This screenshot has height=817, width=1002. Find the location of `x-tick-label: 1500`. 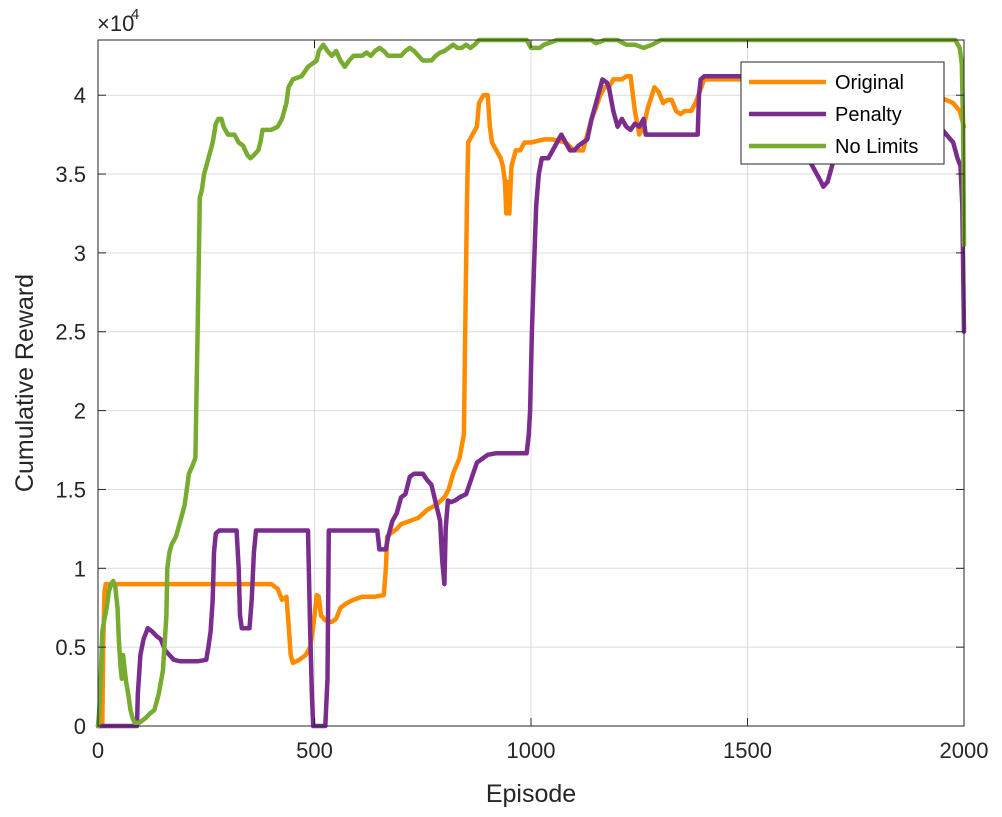

x-tick-label: 1500 is located at coordinates (747, 750).